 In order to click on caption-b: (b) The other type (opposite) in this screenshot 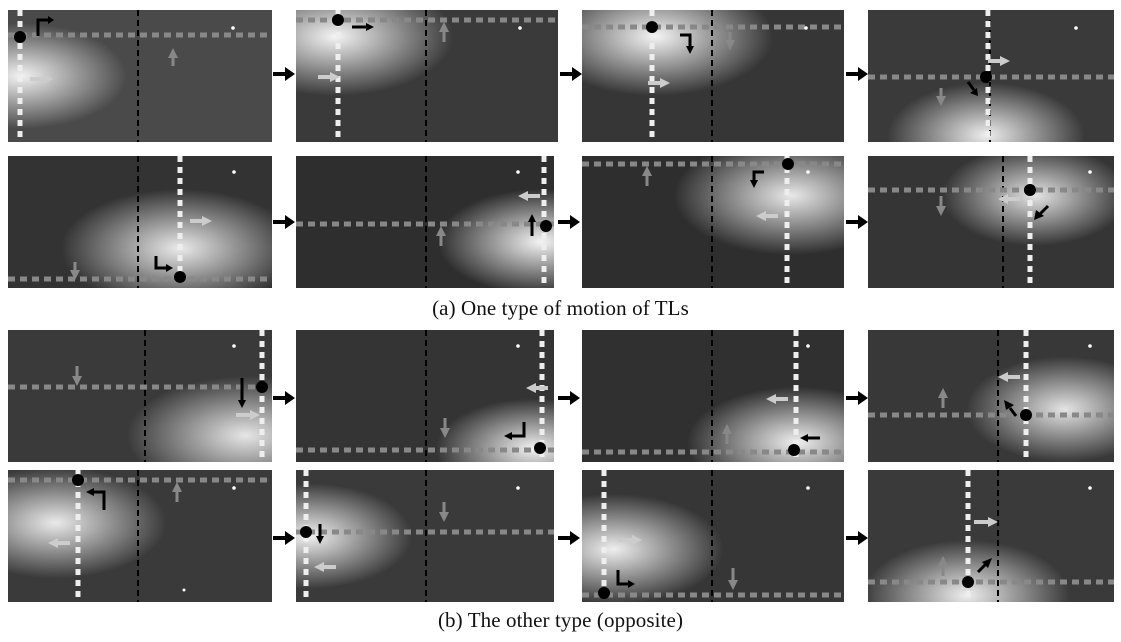, I will do `click(560, 620)`.